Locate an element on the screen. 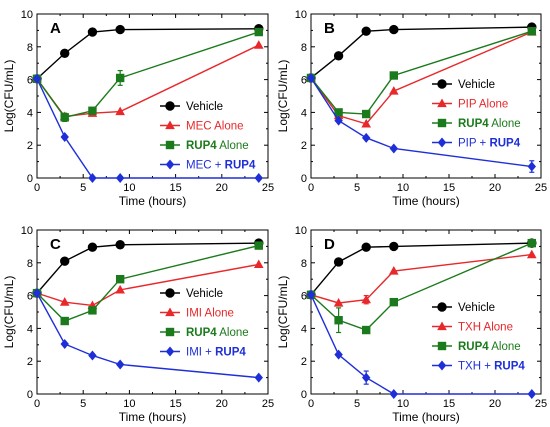  legend-label-part: TXH Alone is located at coordinates (485, 328).